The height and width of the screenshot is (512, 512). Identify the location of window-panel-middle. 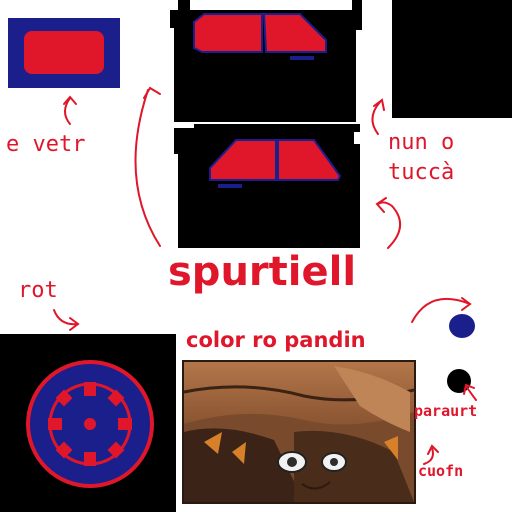
(270, 186).